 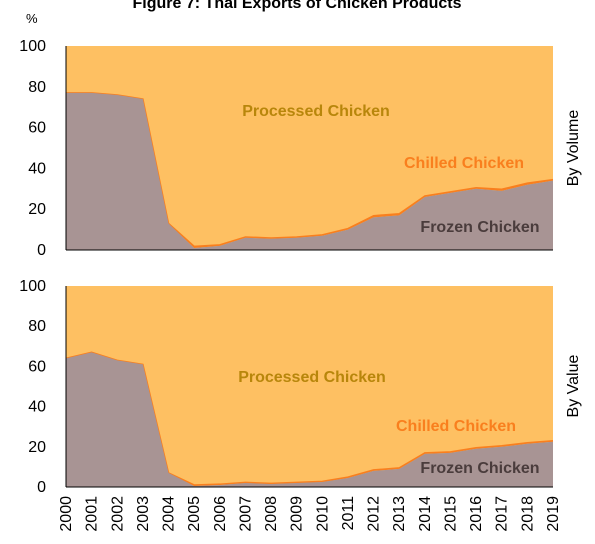 What do you see at coordinates (117, 514) in the screenshot?
I see `x-tick-label: 2002` at bounding box center [117, 514].